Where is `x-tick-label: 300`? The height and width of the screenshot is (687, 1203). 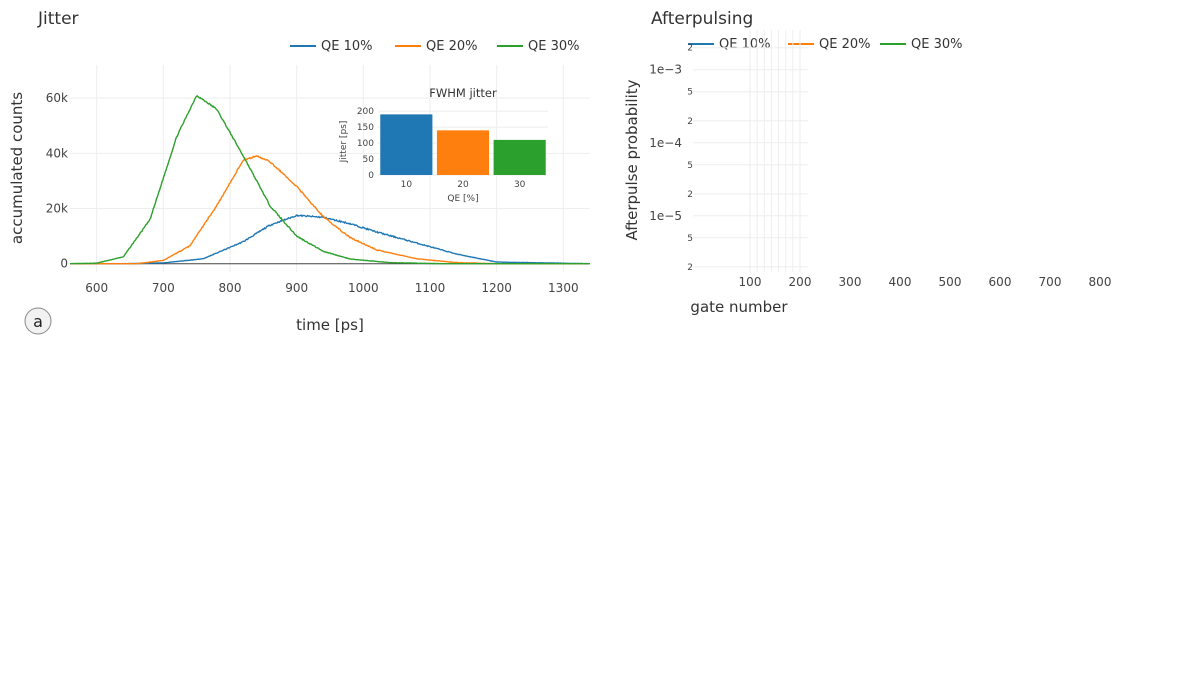
x-tick-label: 300 is located at coordinates (850, 282).